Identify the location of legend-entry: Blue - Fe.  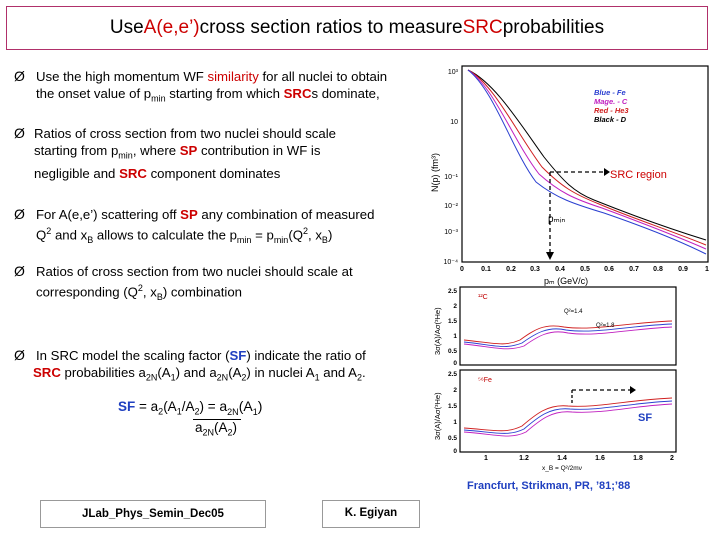
(610, 92).